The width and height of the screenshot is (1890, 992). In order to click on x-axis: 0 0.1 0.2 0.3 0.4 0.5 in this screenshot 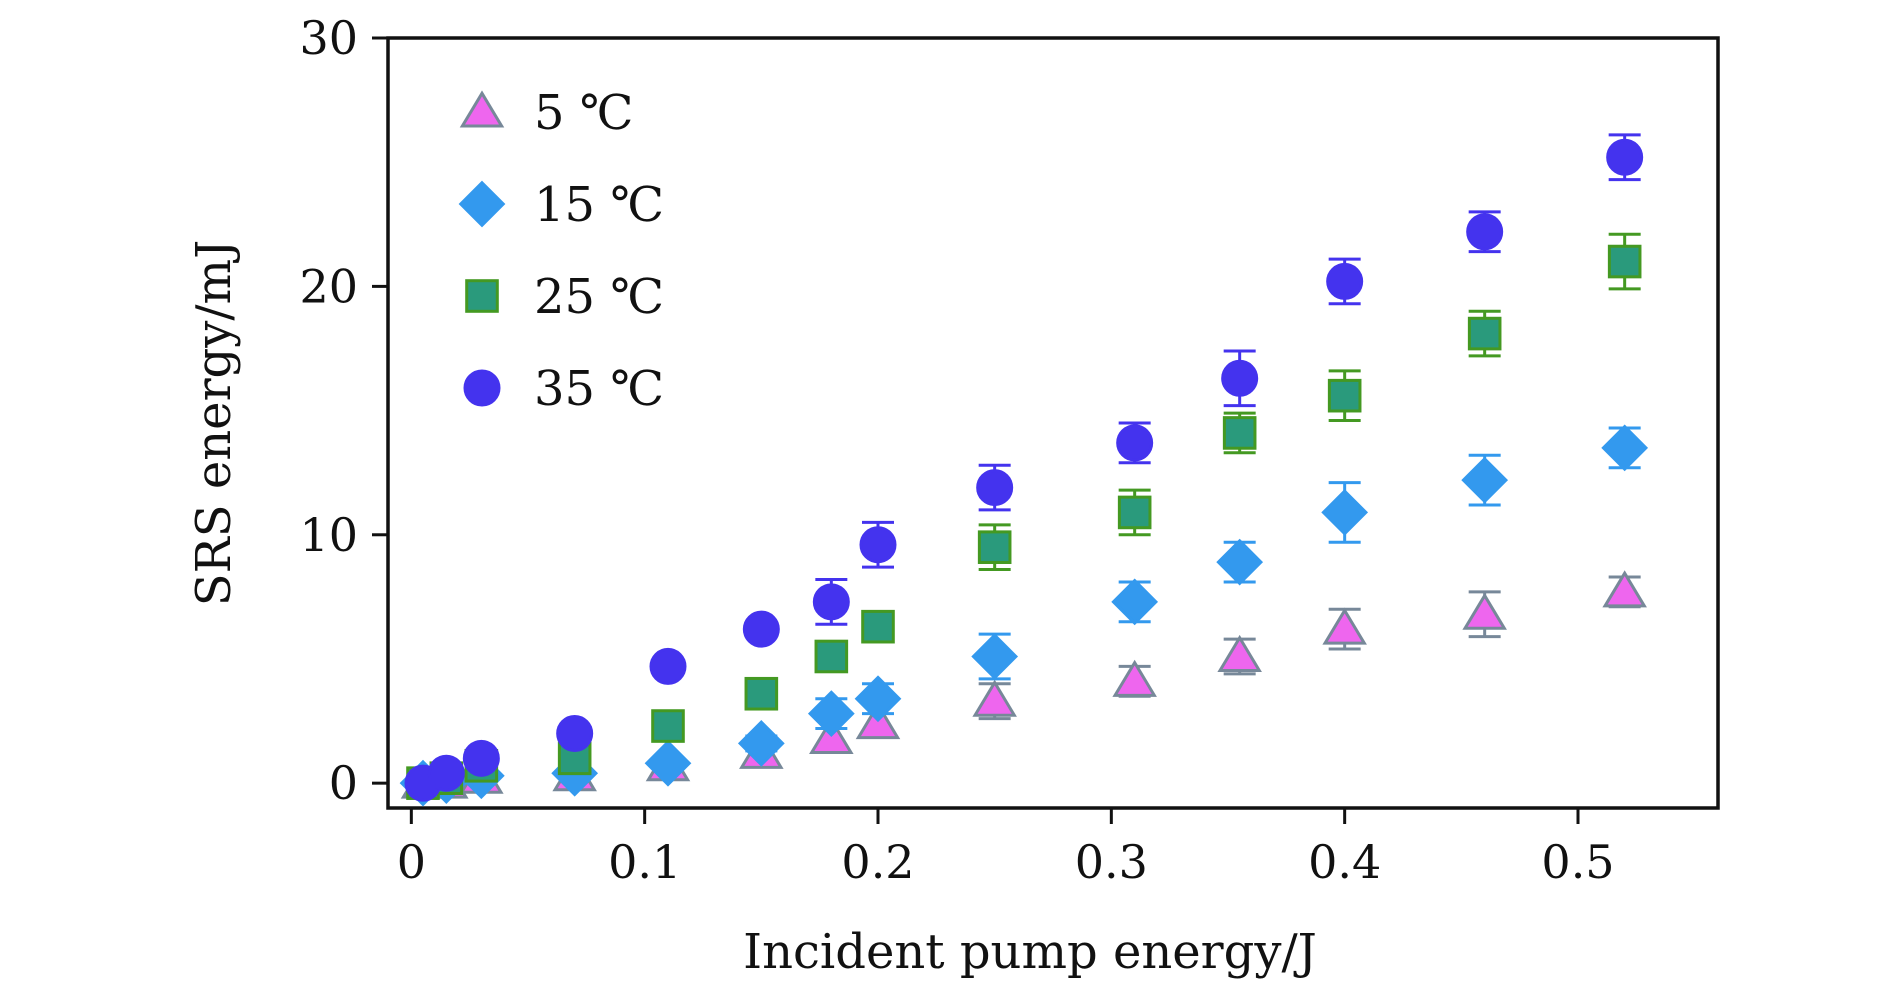, I will do `click(1006, 848)`.